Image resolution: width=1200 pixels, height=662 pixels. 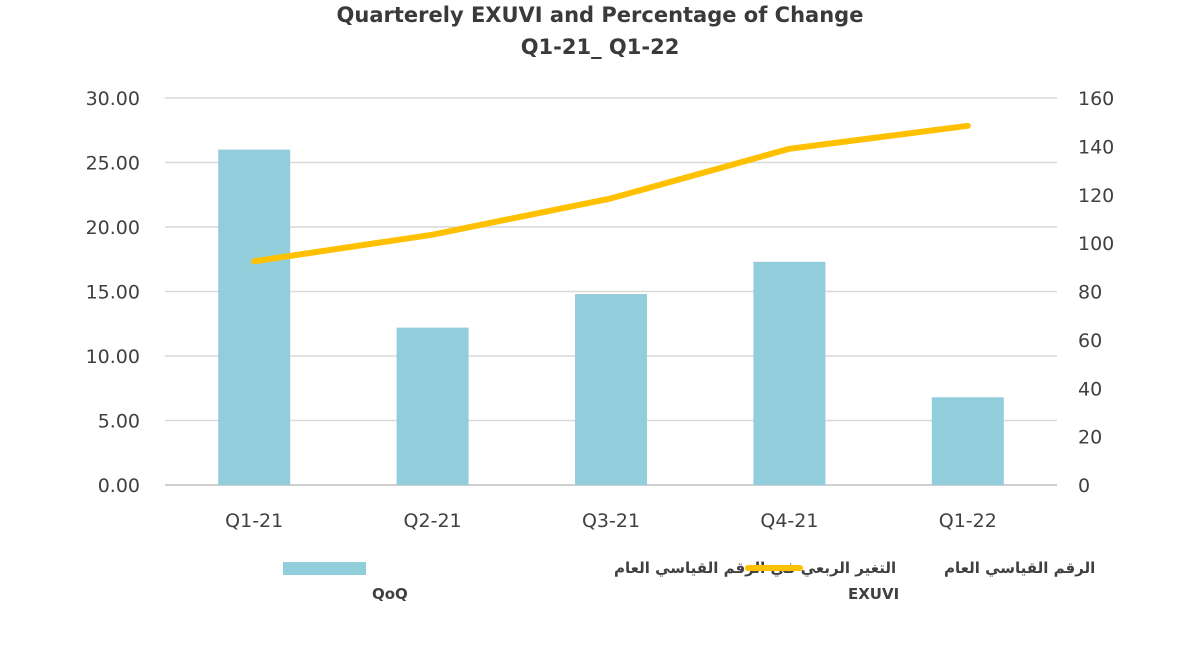 What do you see at coordinates (1096, 196) in the screenshot?
I see `right-tick-label: 120` at bounding box center [1096, 196].